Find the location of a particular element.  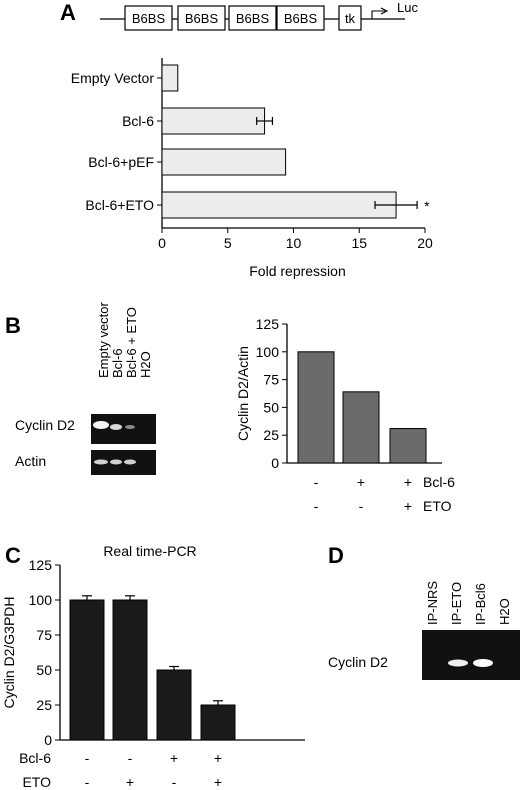

transcription-arrowhead-icon is located at coordinates (384, 11).